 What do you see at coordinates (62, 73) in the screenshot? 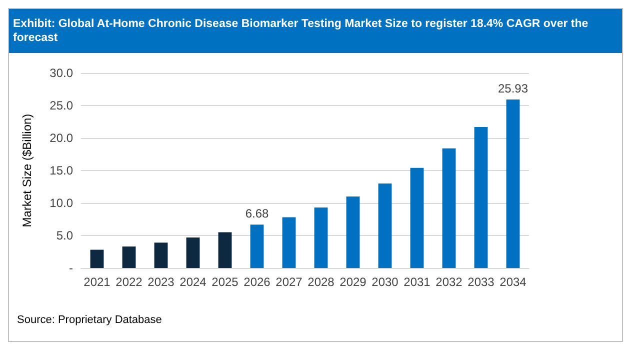
I see `y-tick-label: 30.0` at bounding box center [62, 73].